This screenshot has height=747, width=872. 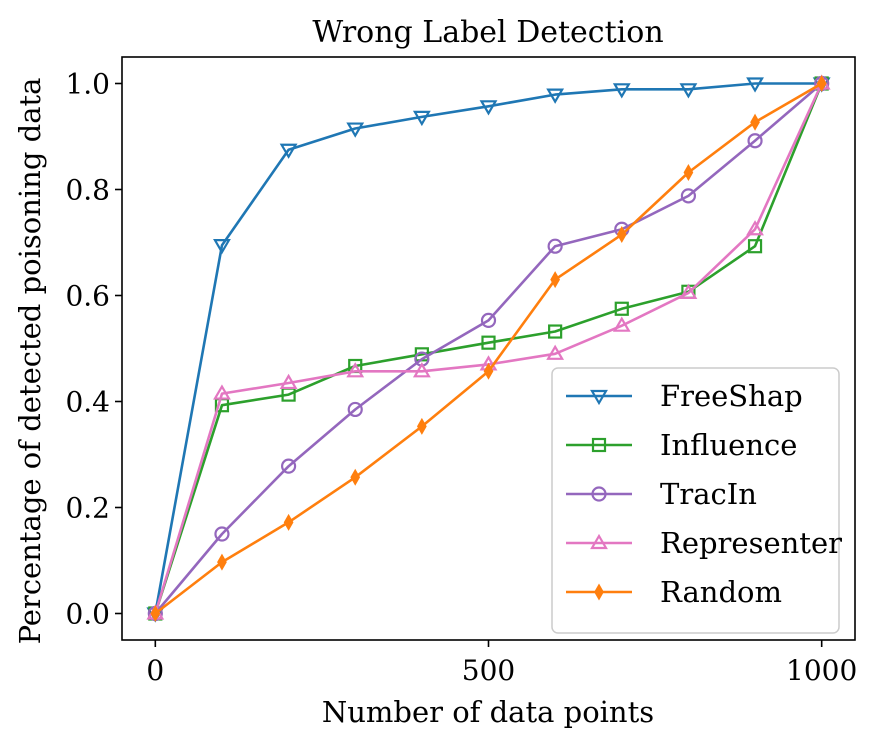 I want to click on legend-entry: FreeShap, so click(x=684, y=396).